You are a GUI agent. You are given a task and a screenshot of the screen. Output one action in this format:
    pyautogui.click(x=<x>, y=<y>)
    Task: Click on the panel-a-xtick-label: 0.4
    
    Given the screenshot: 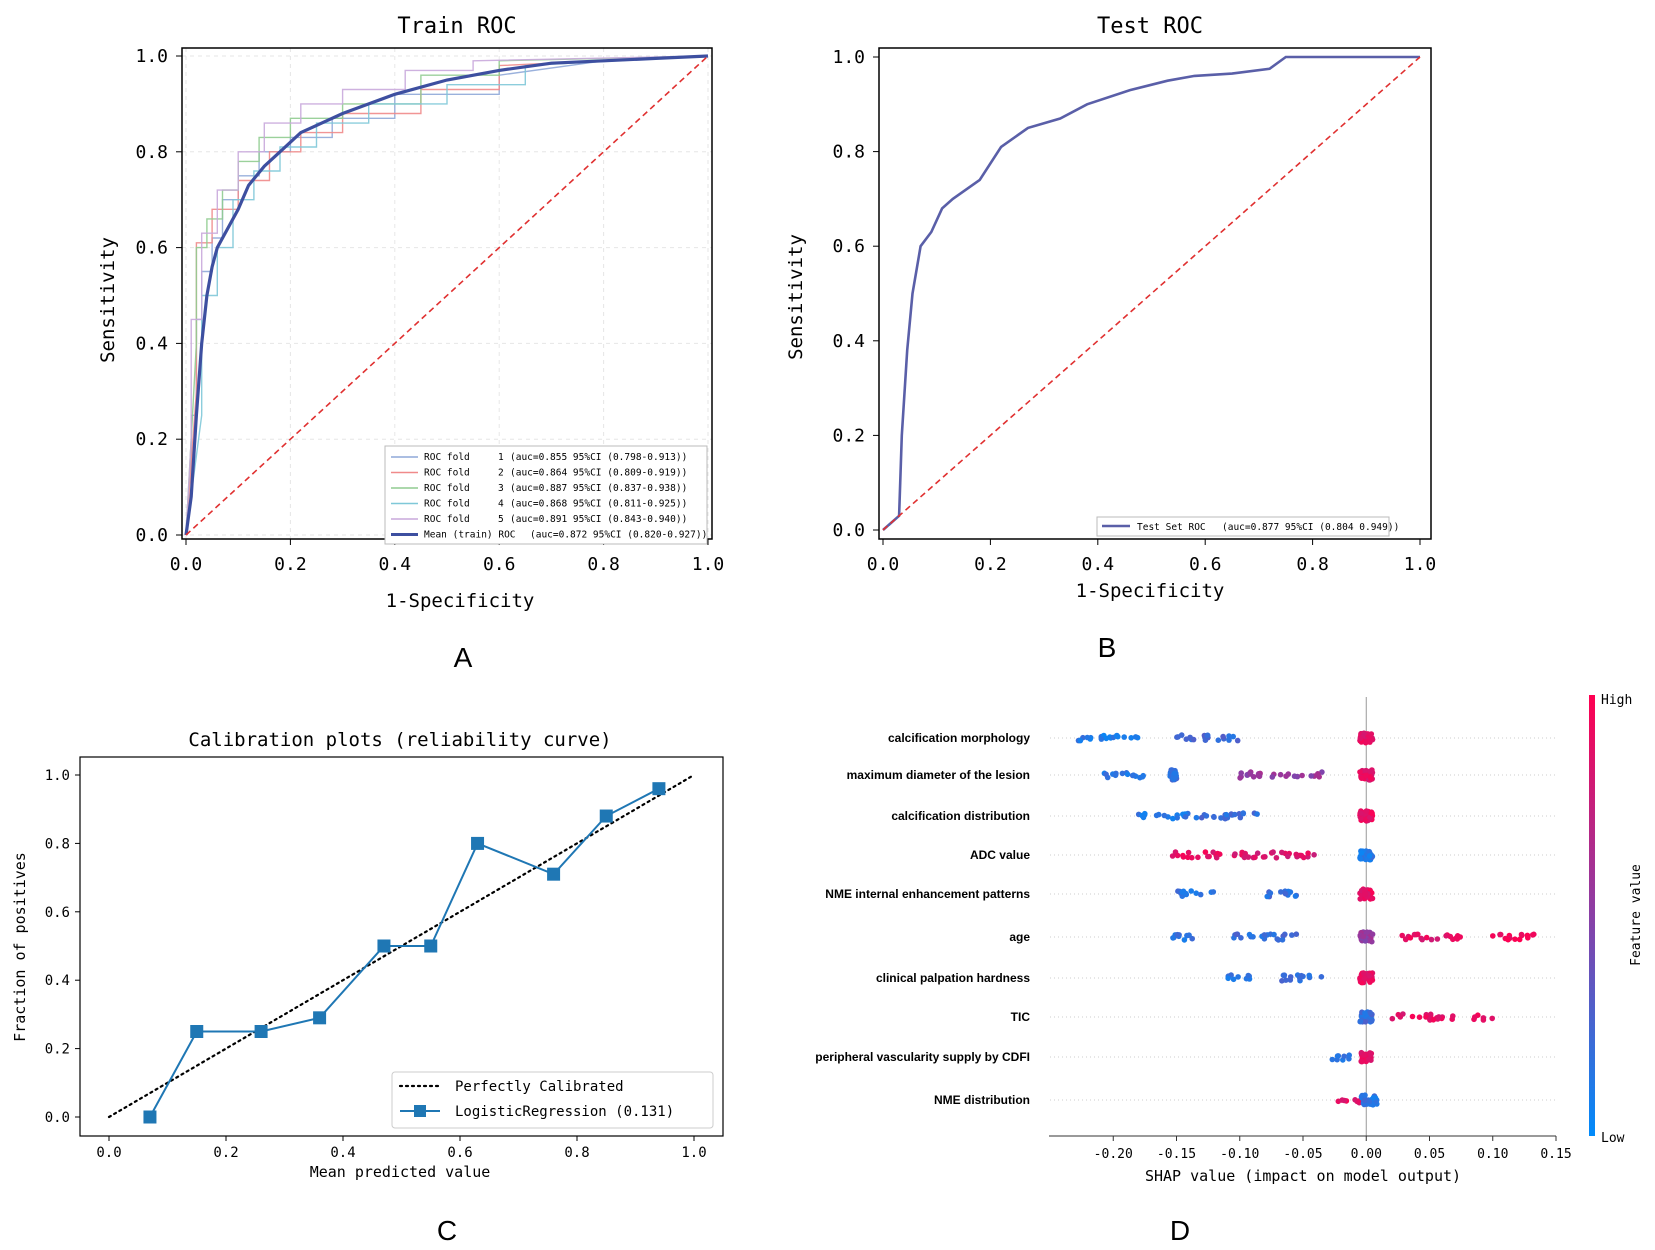 What is the action you would take?
    pyautogui.click(x=395, y=564)
    